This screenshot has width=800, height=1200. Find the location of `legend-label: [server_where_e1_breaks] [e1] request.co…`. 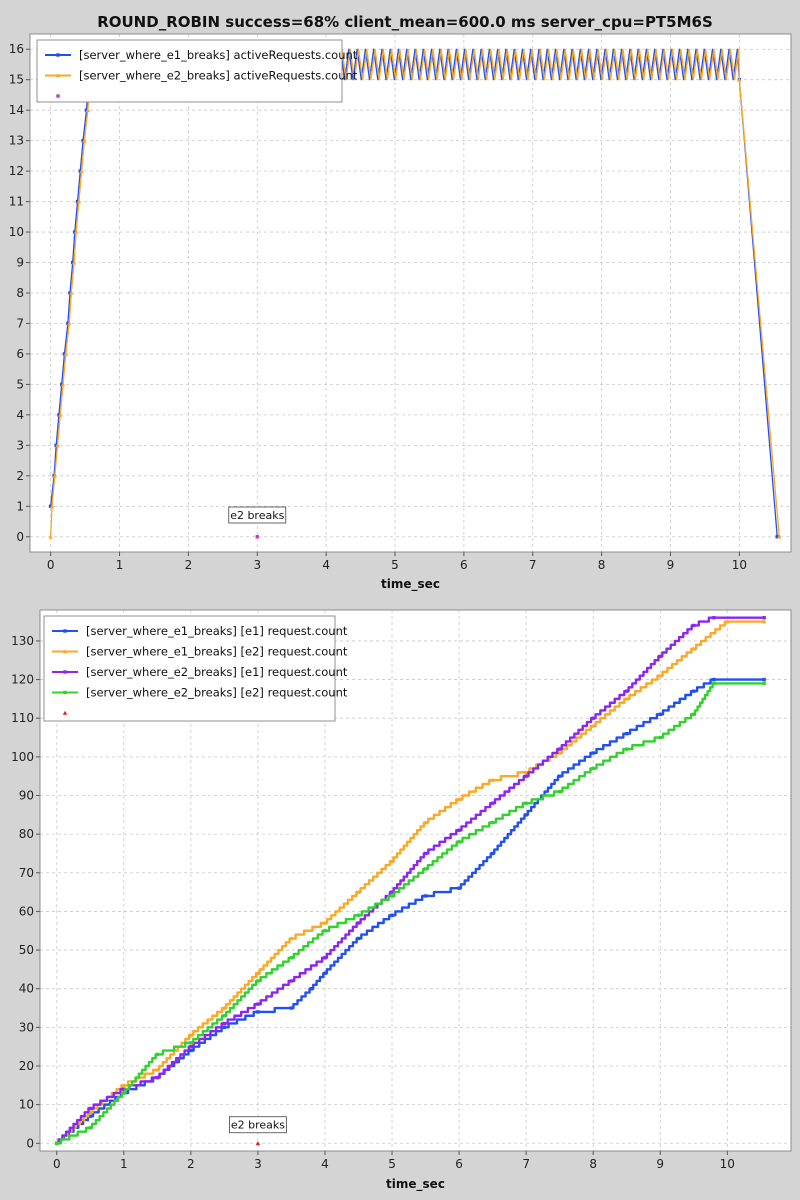

legend-label: [server_where_e1_breaks] [e1] request.co… is located at coordinates (217, 631).